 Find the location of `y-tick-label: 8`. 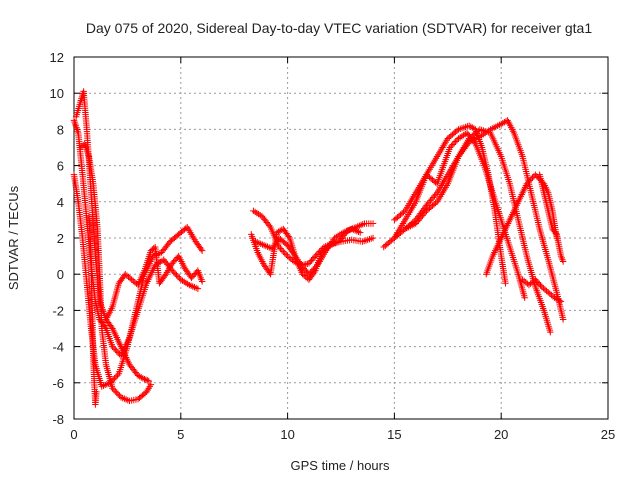

y-tick-label: 8 is located at coordinates (60, 129).